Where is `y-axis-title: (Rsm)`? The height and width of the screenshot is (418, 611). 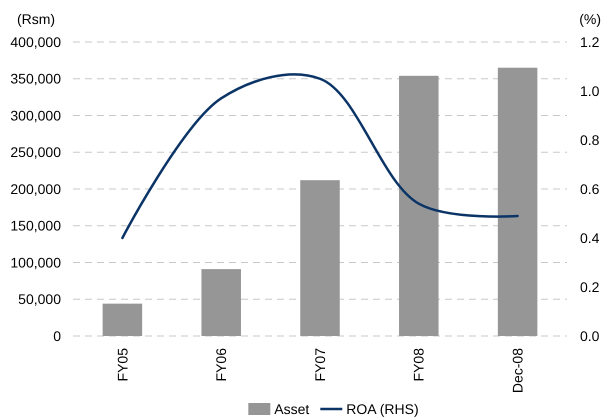 y-axis-title: (Rsm) is located at coordinates (36, 19).